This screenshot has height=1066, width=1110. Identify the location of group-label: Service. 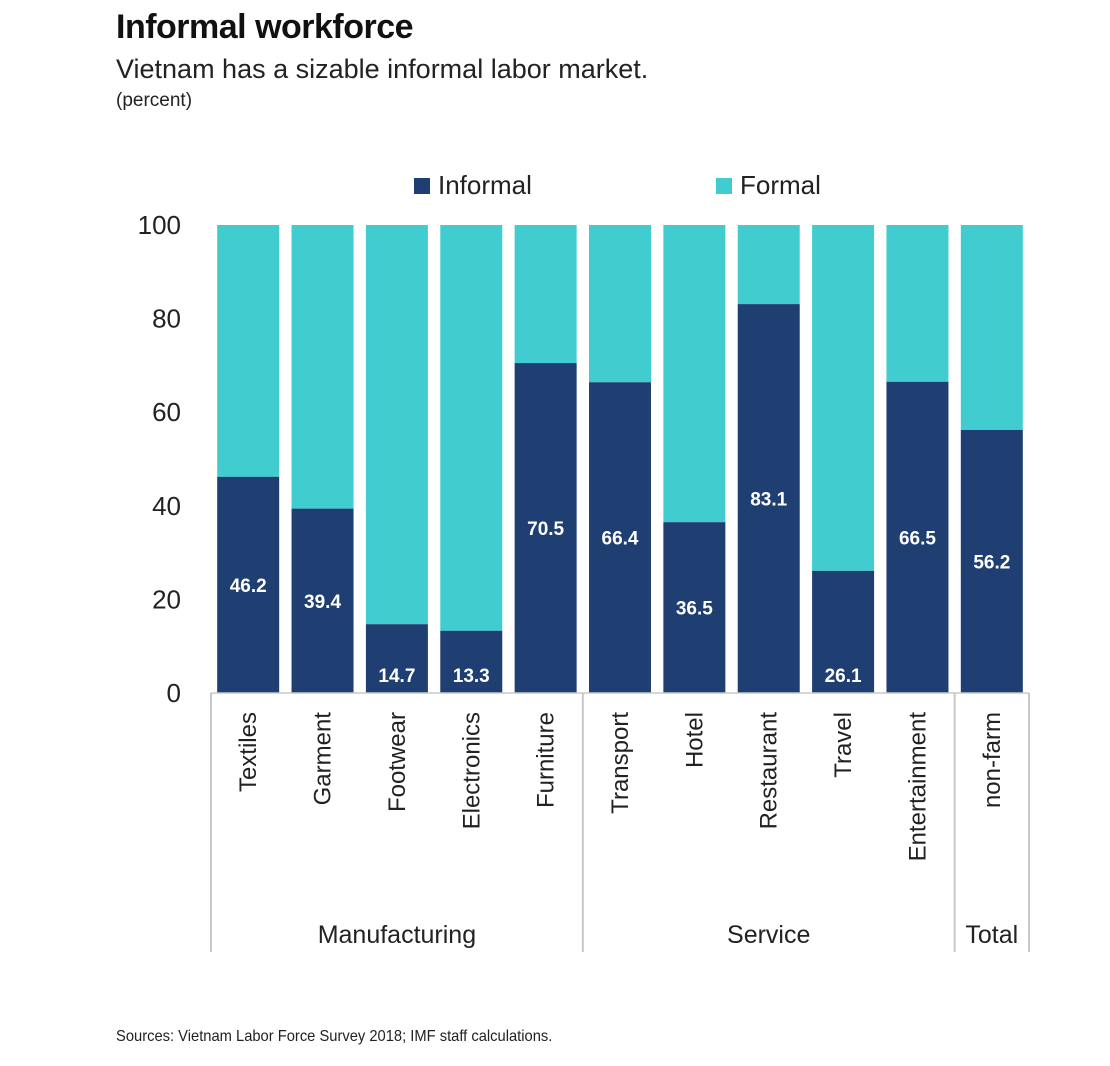
(768, 935).